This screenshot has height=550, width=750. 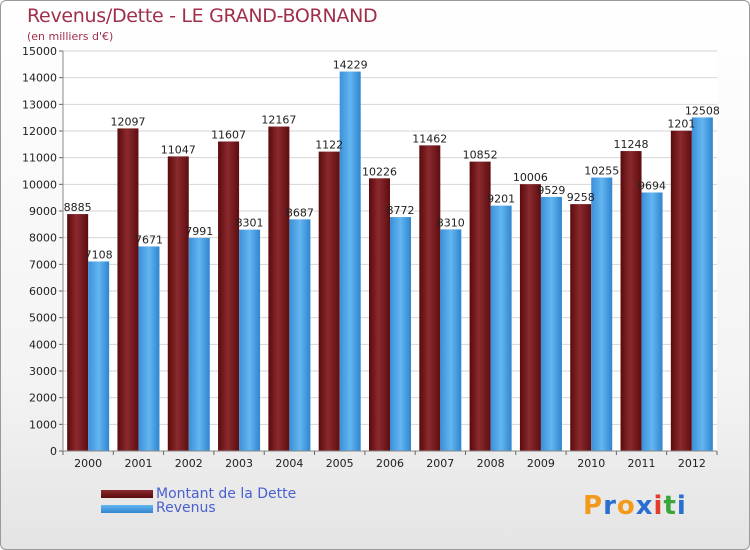 I want to click on data-label-revenue: 7108, so click(x=99, y=254).